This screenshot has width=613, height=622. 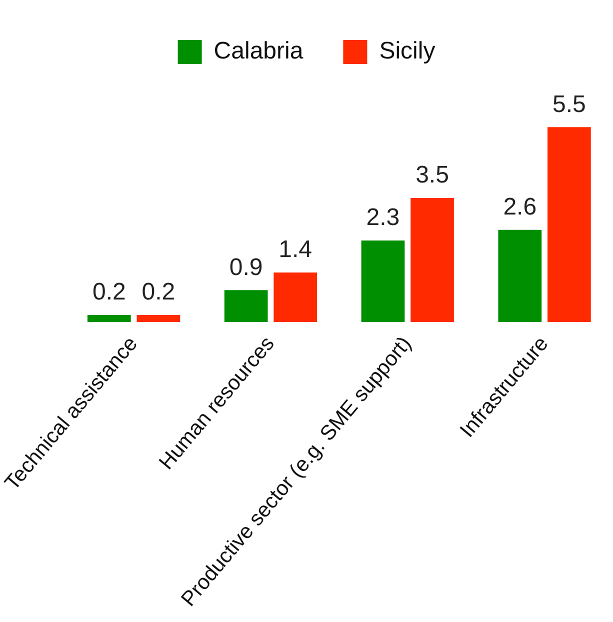 What do you see at coordinates (259, 51) in the screenshot?
I see `legend-label: Calabria` at bounding box center [259, 51].